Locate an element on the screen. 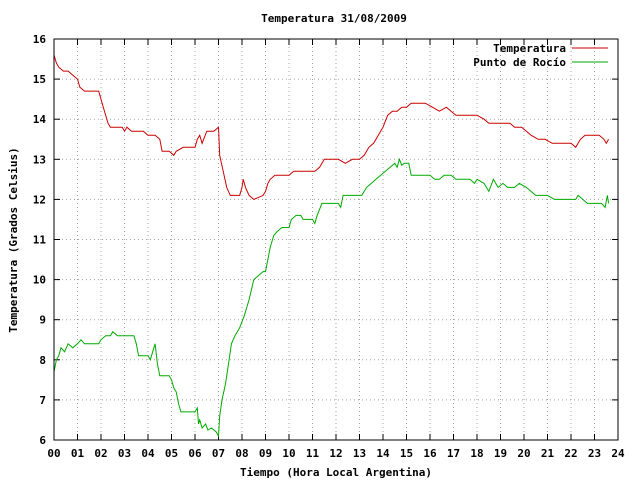 The image size is (640, 480). legend-label-temperatura: Temperatura is located at coordinates (529, 48).